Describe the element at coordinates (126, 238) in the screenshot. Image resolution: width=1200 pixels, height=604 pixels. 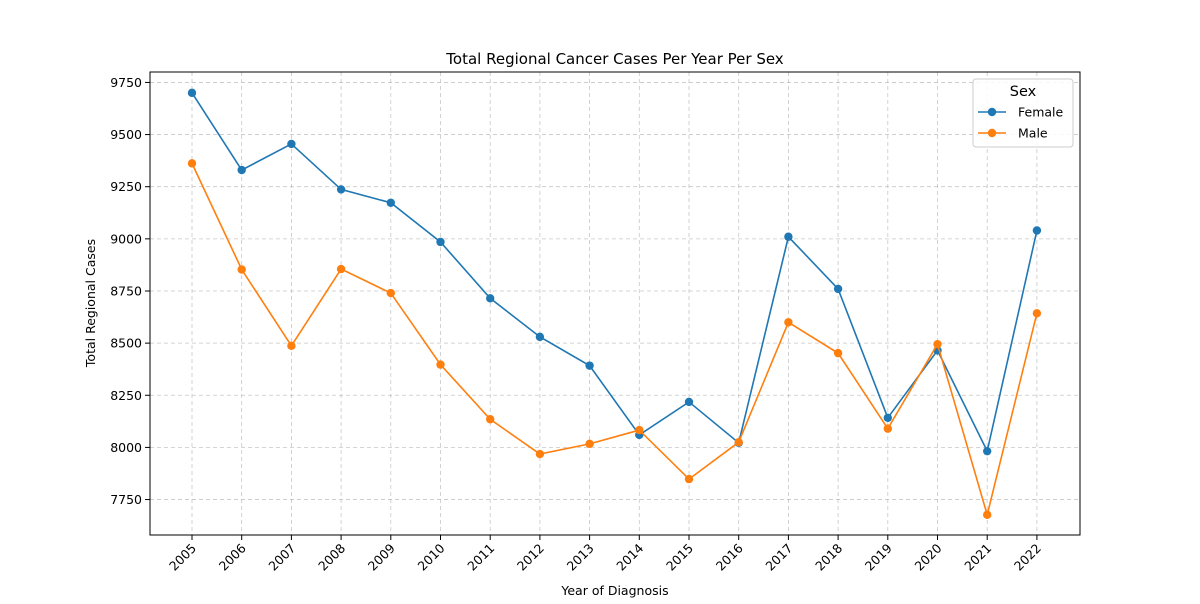
I see `y-tick-label: 9000` at that location.